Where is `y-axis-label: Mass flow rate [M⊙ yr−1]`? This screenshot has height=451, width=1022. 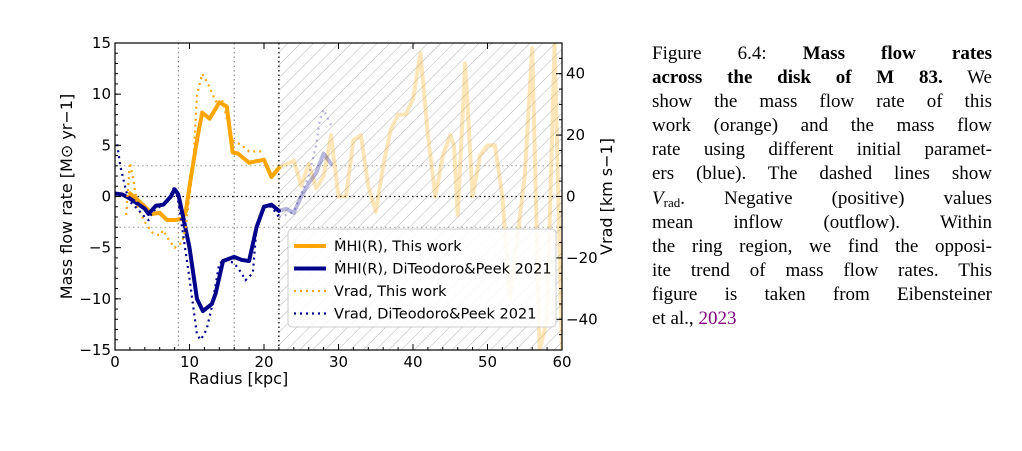 y-axis-label: Mass flow rate [M⊙ yr−1] is located at coordinates (66, 196).